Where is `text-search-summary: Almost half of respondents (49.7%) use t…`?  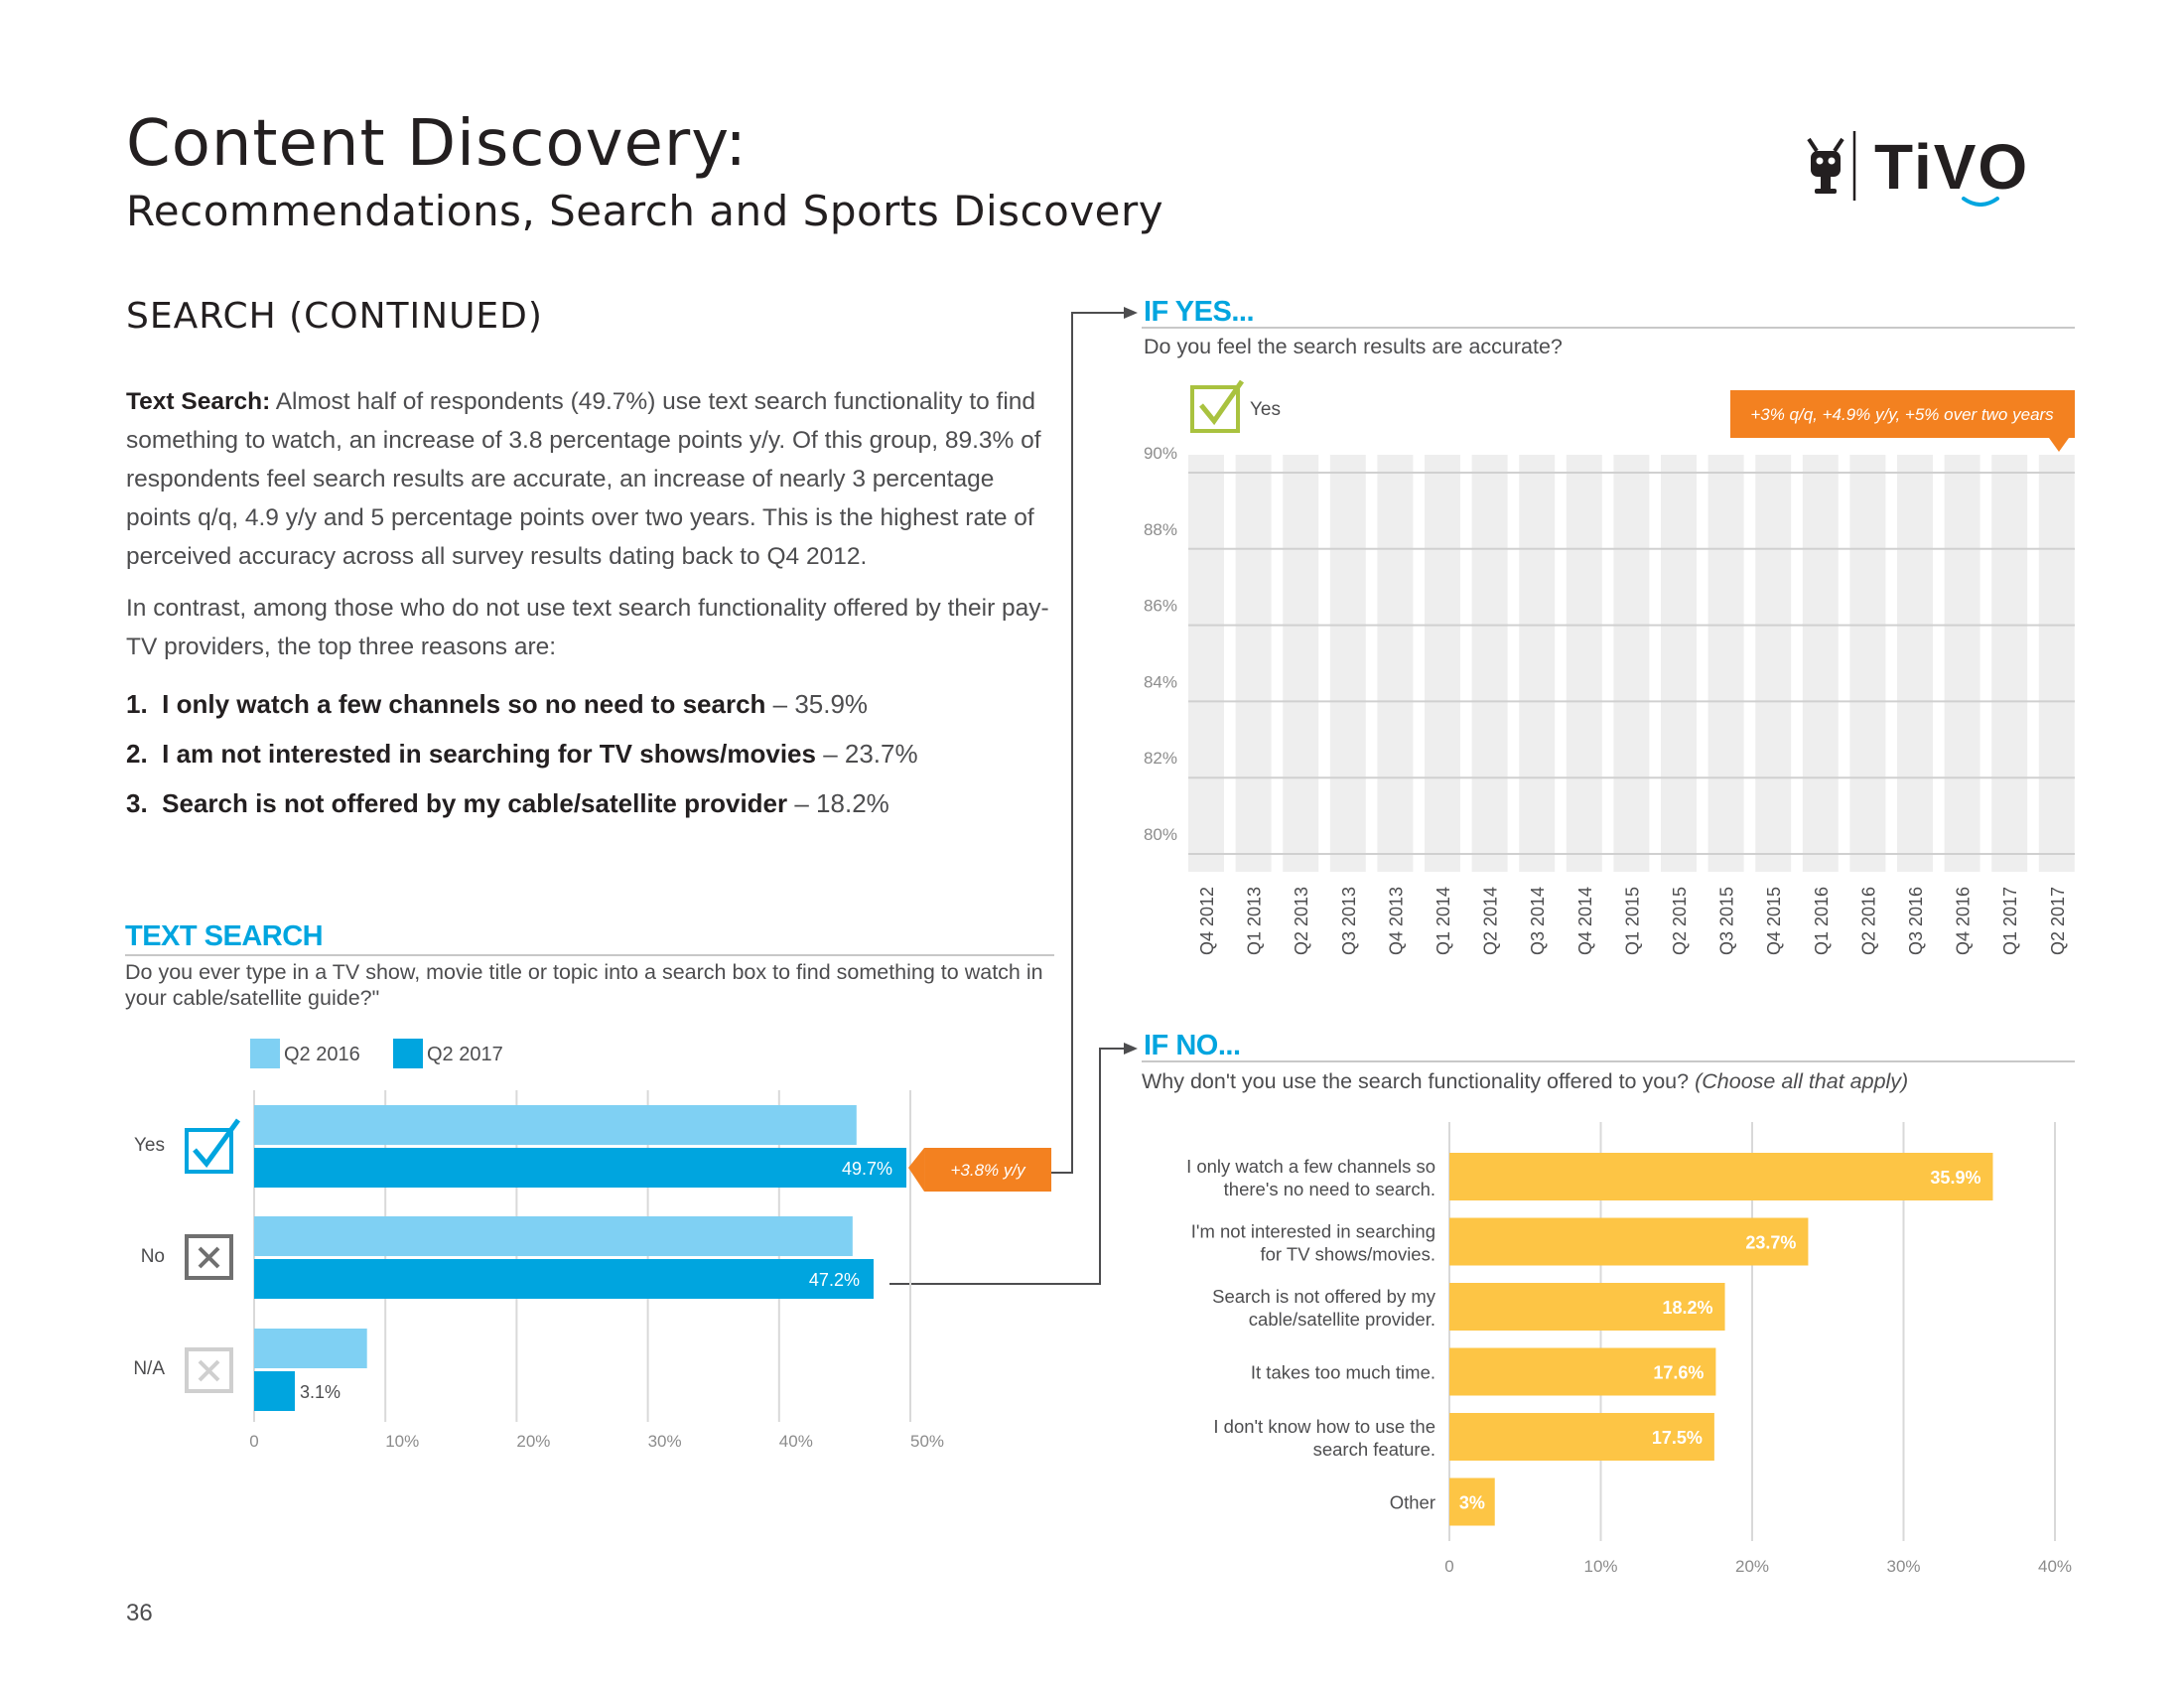
text-search-summary: Almost half of respondents (49.7%) use t… is located at coordinates (583, 479).